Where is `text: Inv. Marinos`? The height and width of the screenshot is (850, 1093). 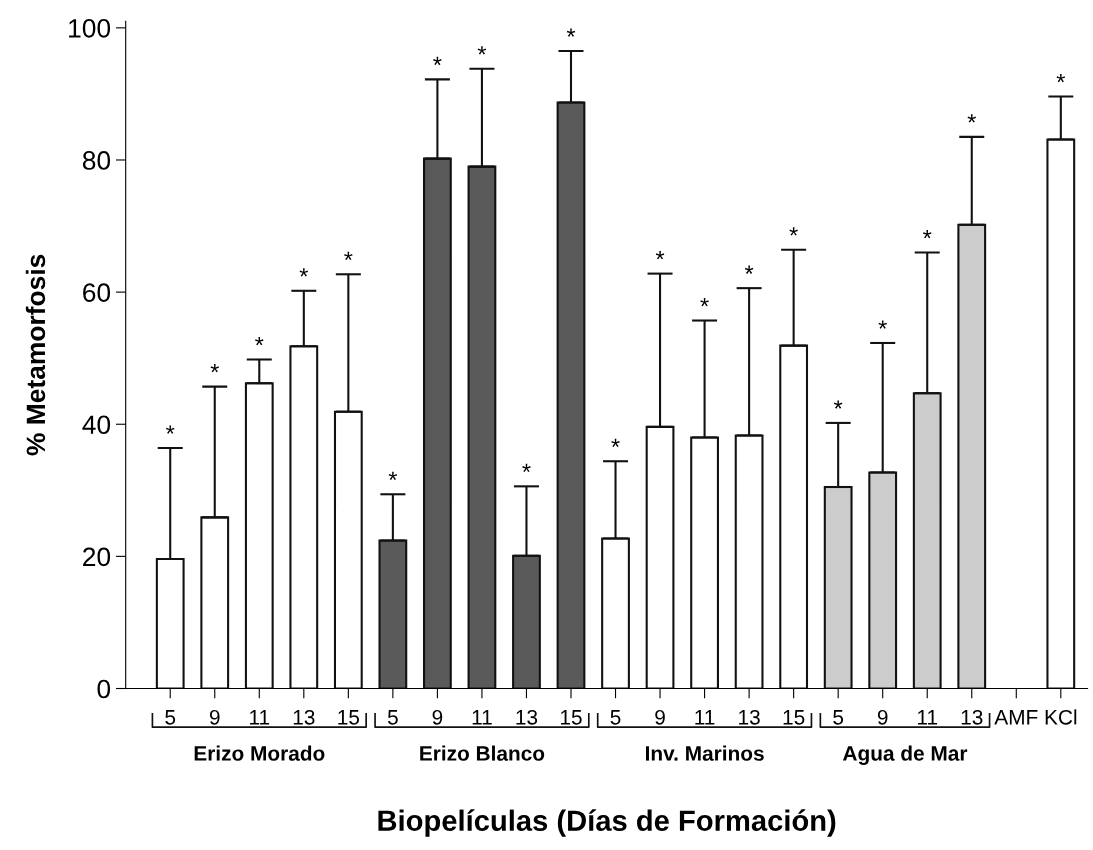 text: Inv. Marinos is located at coordinates (704, 753).